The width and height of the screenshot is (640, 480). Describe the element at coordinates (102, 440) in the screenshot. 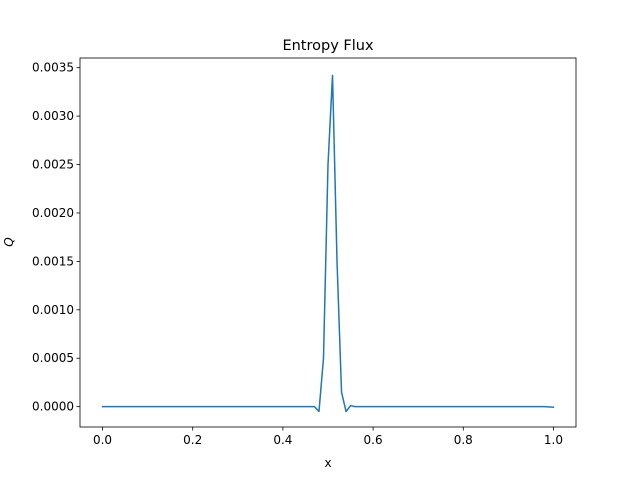

I see `x-tick-label: 0.0` at that location.